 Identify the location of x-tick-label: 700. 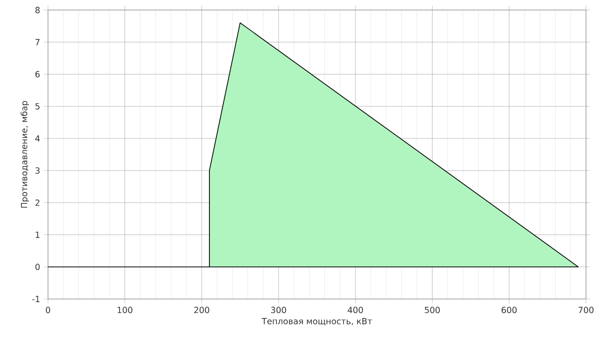
(586, 310).